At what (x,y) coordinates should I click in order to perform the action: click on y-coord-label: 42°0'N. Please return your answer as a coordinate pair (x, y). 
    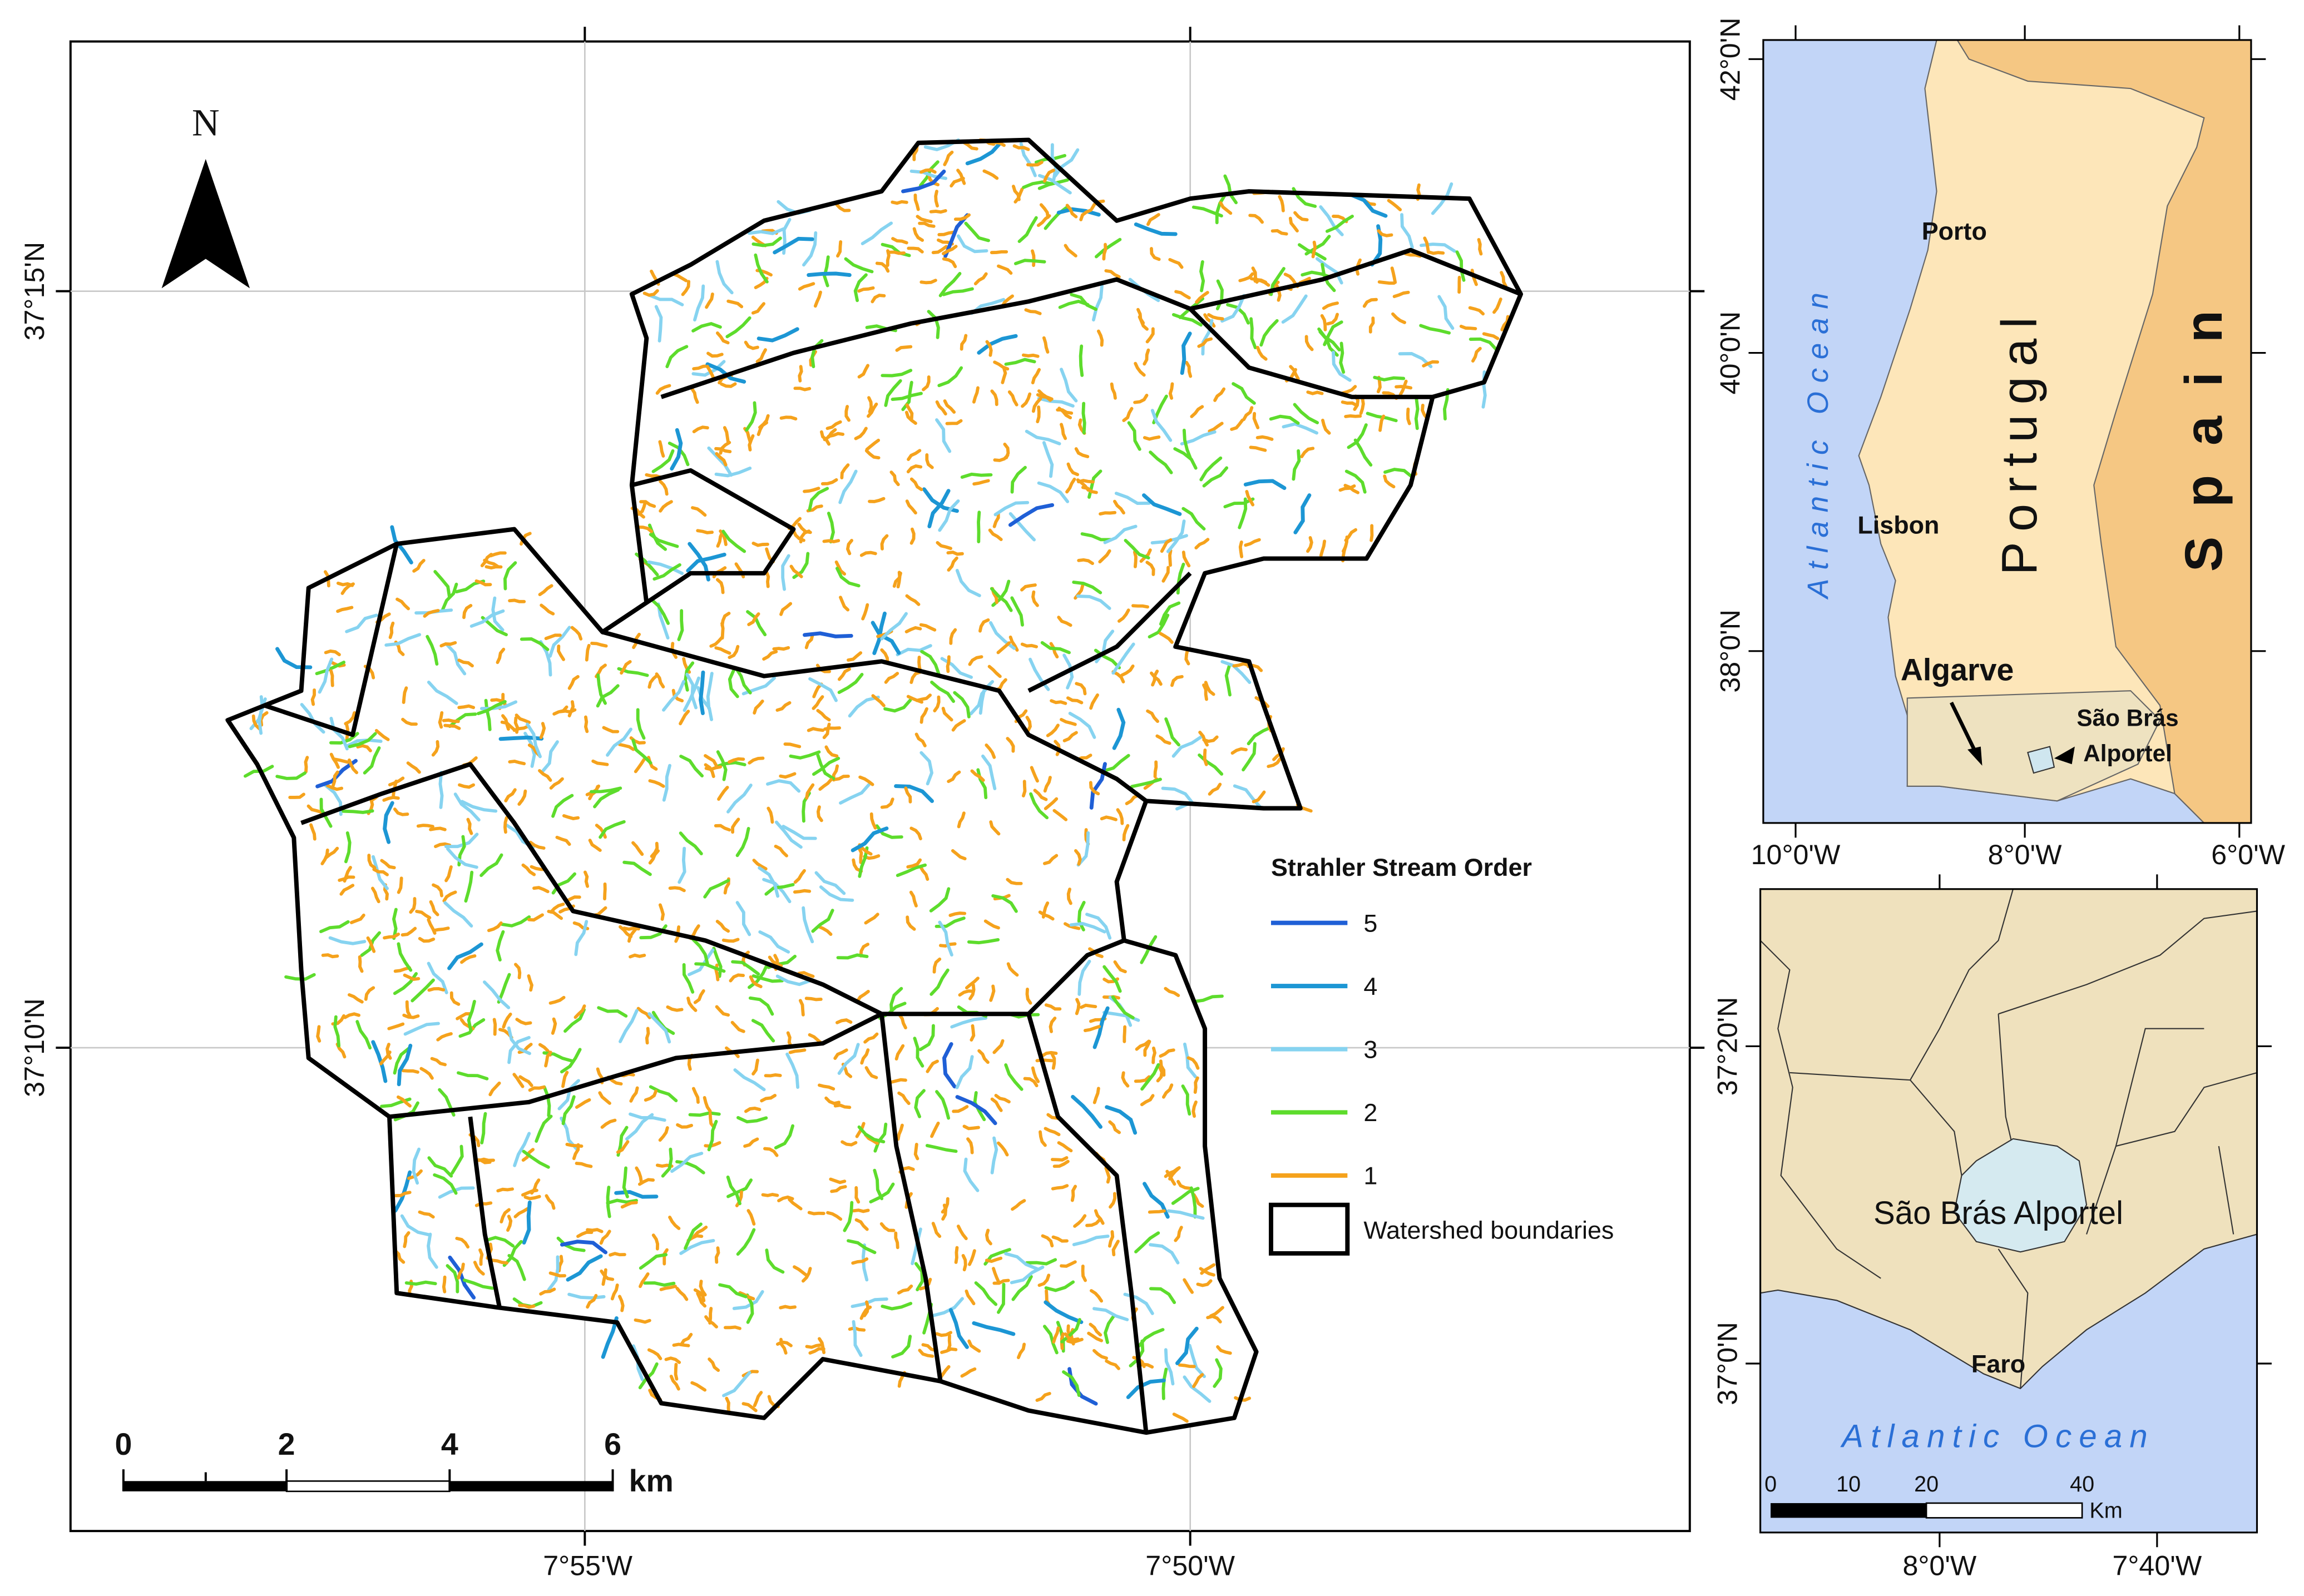
    Looking at the image, I should click on (1730, 59).